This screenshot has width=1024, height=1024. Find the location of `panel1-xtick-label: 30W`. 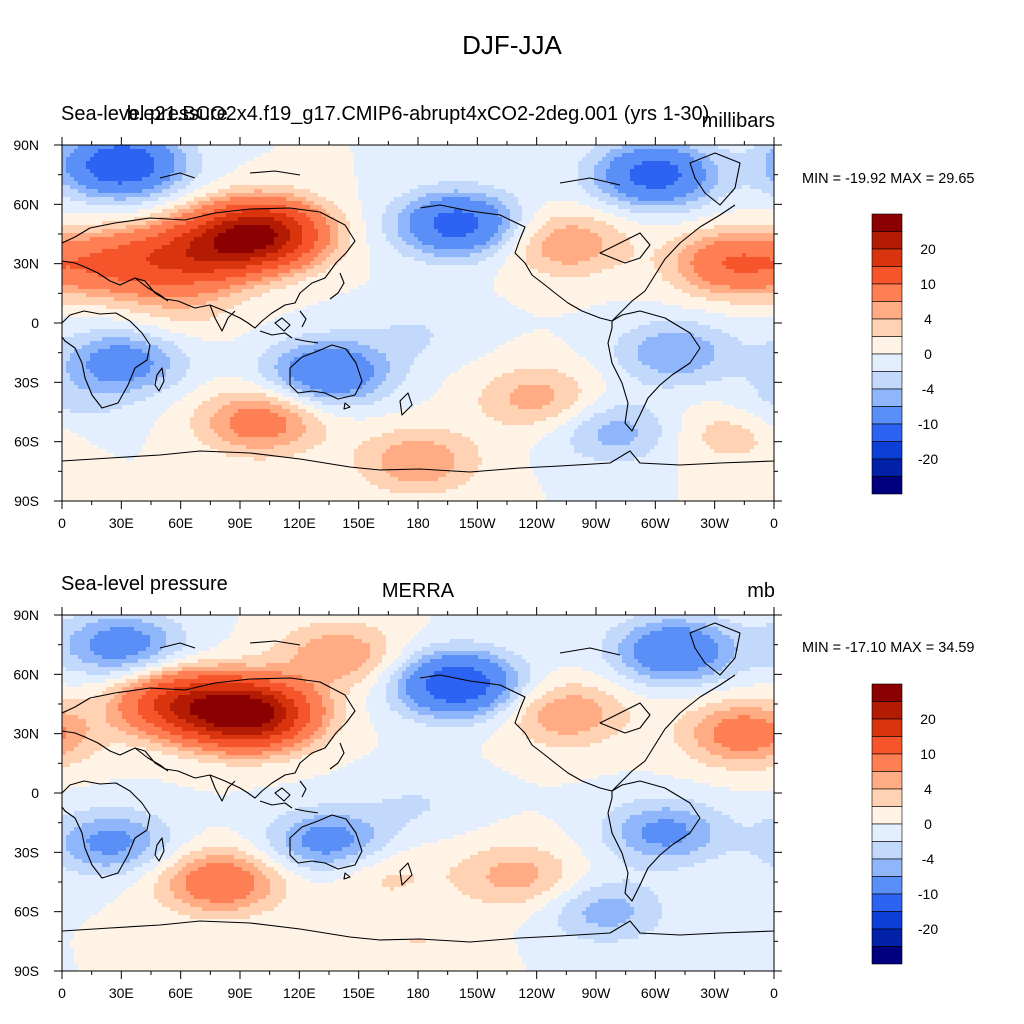

panel1-xtick-label: 30W is located at coordinates (715, 523).